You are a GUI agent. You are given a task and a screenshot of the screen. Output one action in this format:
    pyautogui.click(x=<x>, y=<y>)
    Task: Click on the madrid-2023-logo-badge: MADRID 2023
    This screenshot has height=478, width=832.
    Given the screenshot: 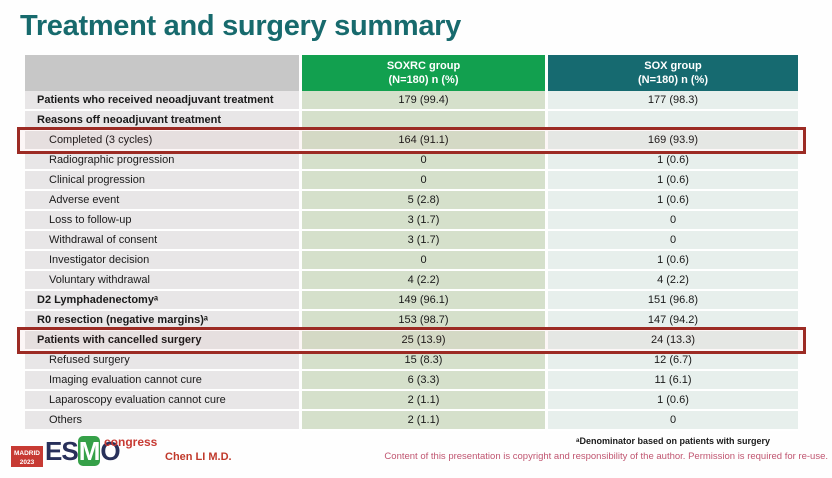 What is the action you would take?
    pyautogui.click(x=27, y=456)
    